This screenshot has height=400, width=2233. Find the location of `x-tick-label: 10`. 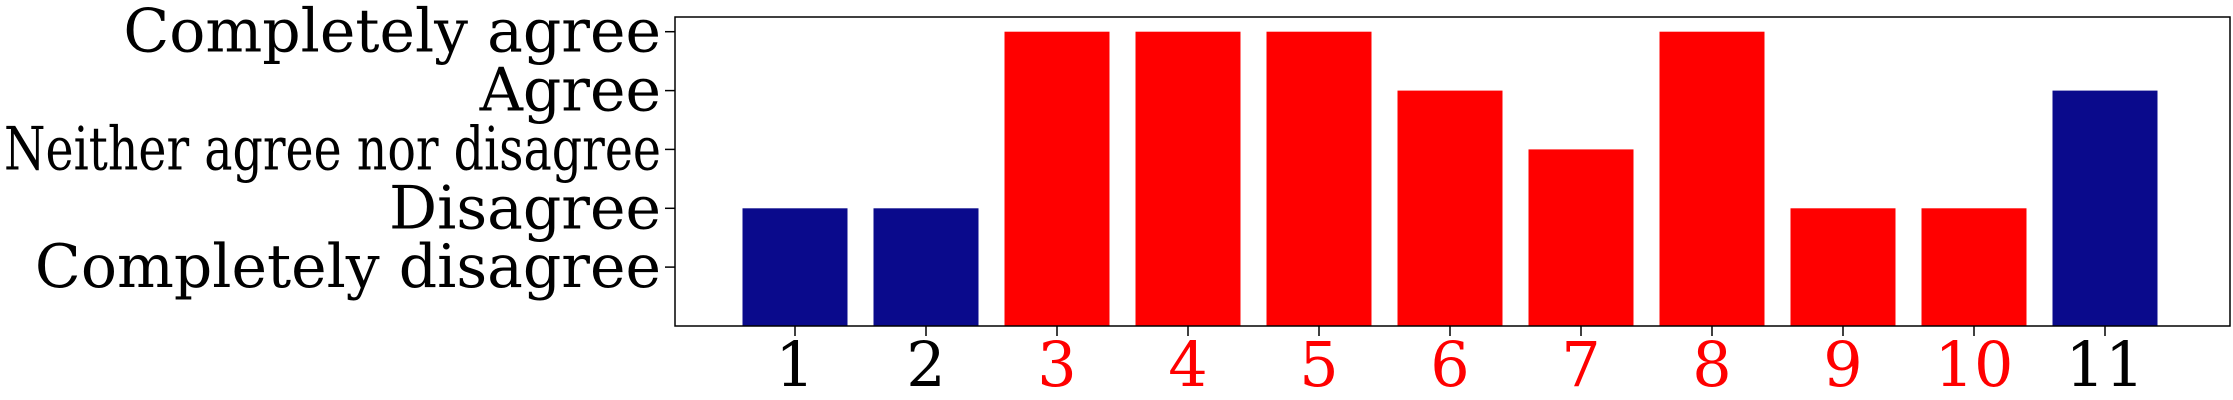

x-tick-label: 10 is located at coordinates (1974, 364).